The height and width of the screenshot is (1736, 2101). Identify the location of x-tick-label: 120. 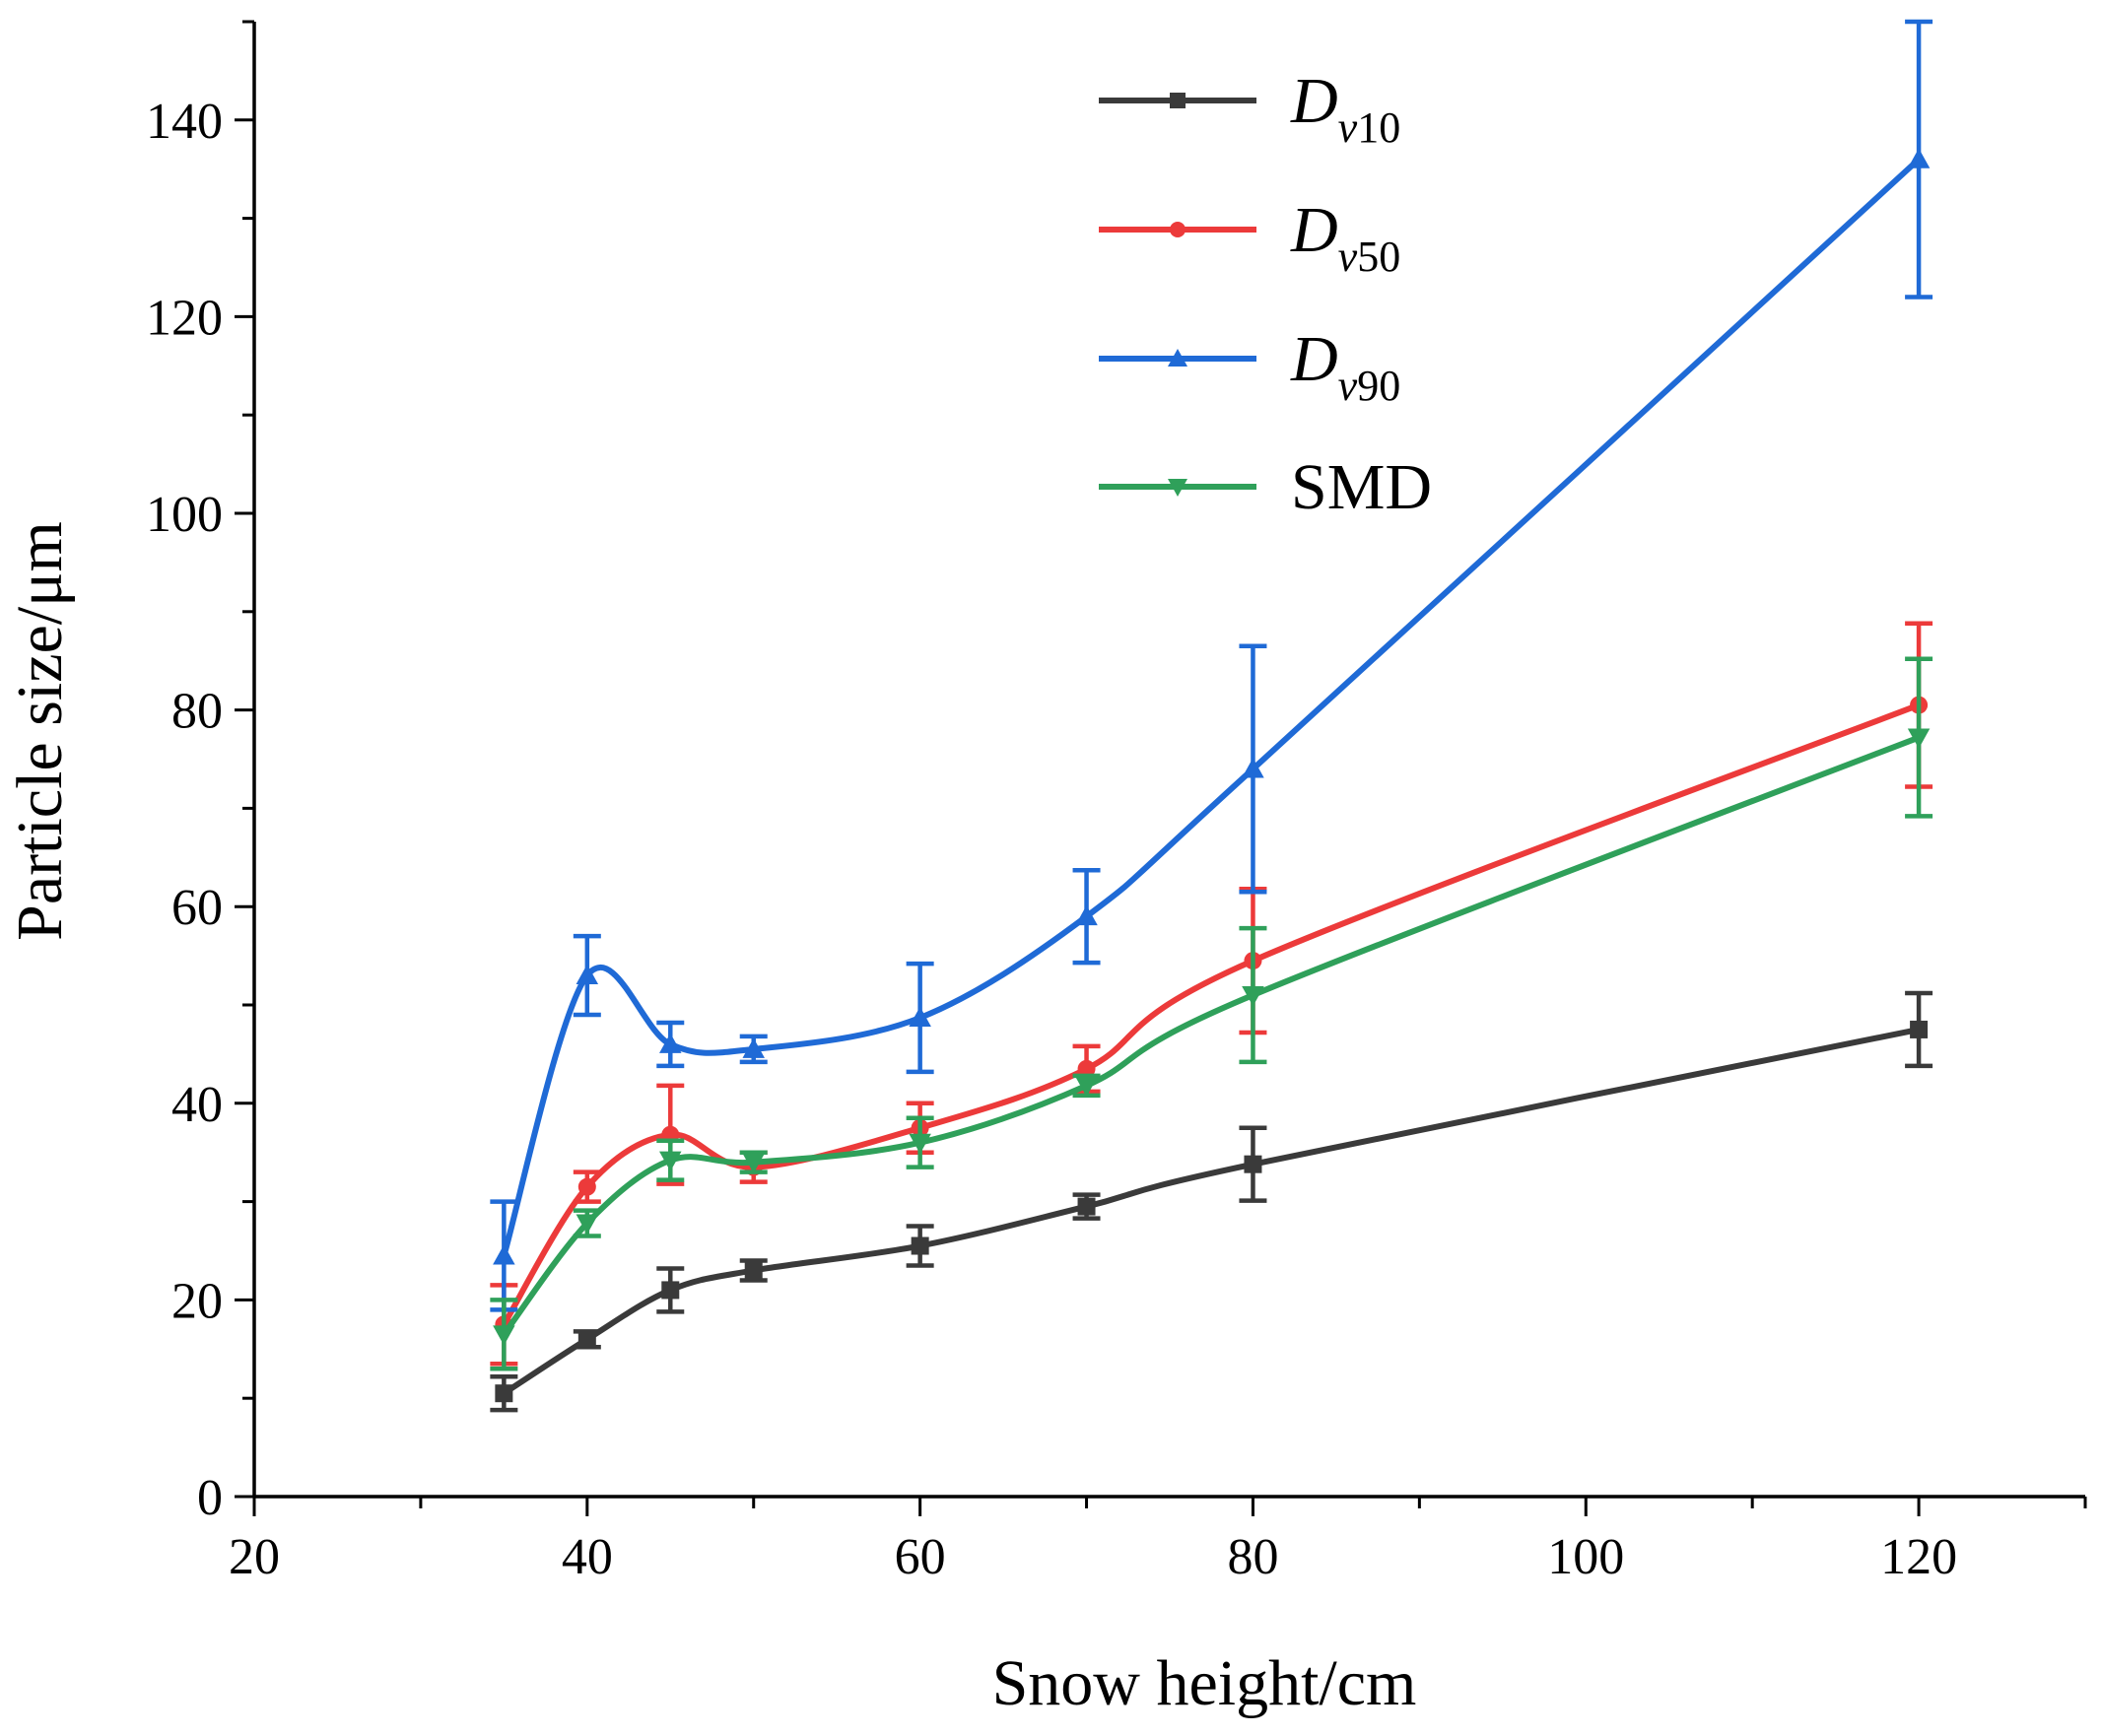
(1918, 1557).